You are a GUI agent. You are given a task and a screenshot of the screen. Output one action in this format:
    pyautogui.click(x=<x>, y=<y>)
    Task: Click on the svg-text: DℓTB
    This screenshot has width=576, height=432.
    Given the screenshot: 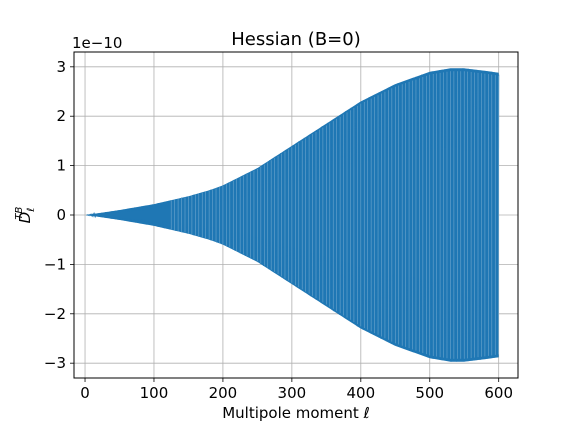 What is the action you would take?
    pyautogui.click(x=25, y=215)
    